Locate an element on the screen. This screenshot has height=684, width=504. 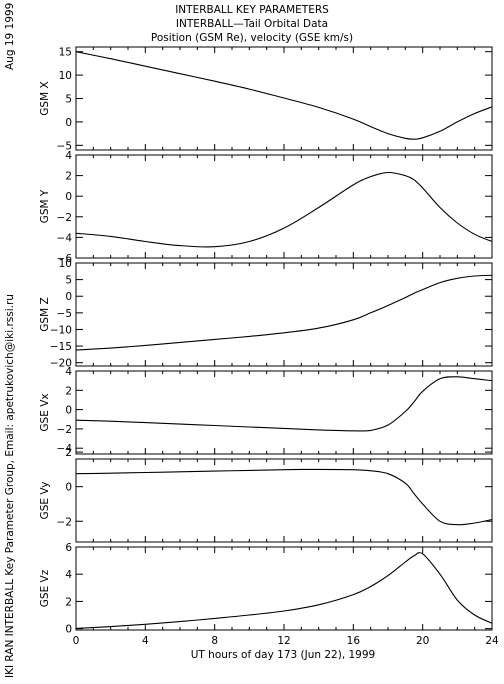
x-tick-label: 8 is located at coordinates (214, 641).